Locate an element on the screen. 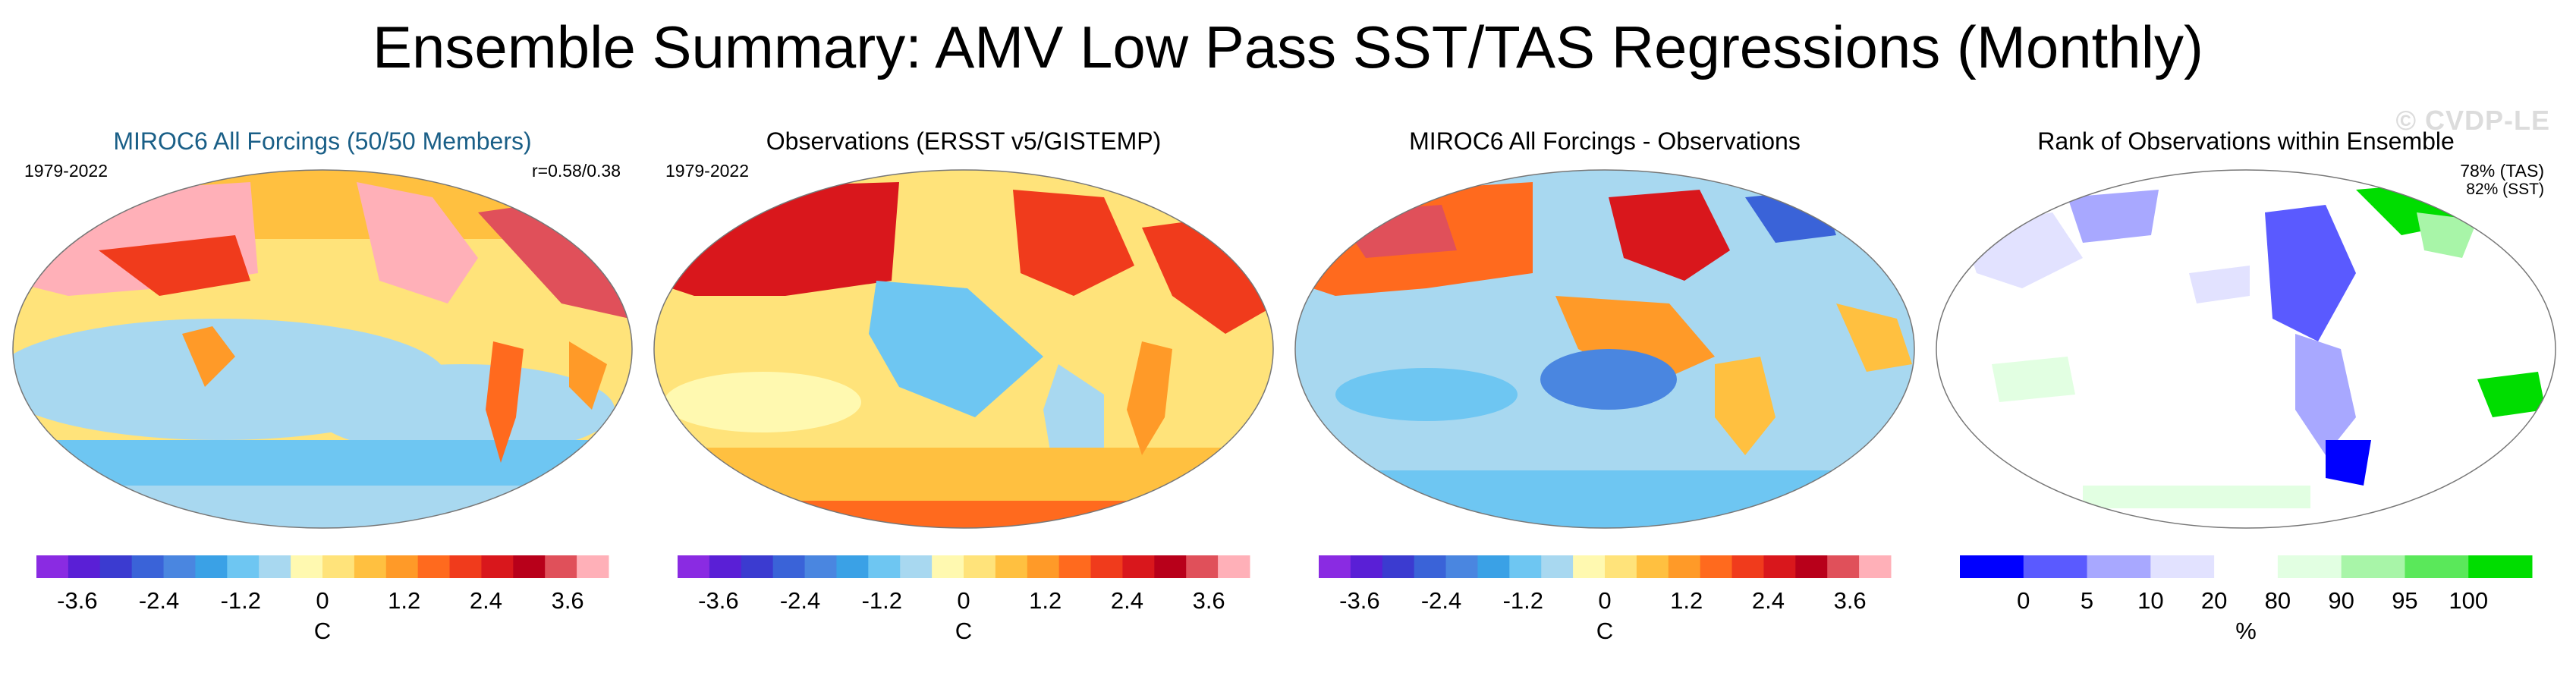 The width and height of the screenshot is (2576, 676). map-model is located at coordinates (322, 349).